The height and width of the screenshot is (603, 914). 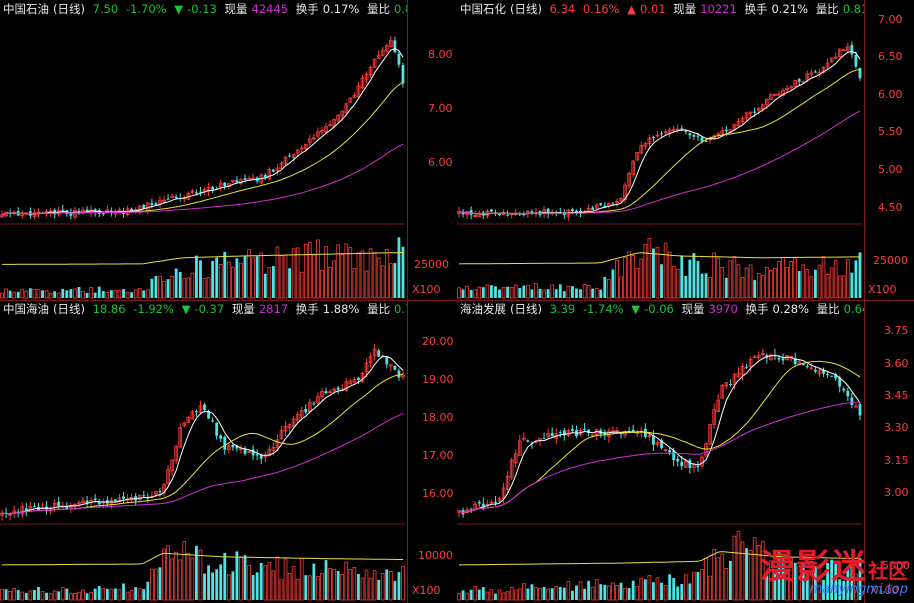 What do you see at coordinates (601, 9) in the screenshot?
I see `pct-change: 0.16%` at bounding box center [601, 9].